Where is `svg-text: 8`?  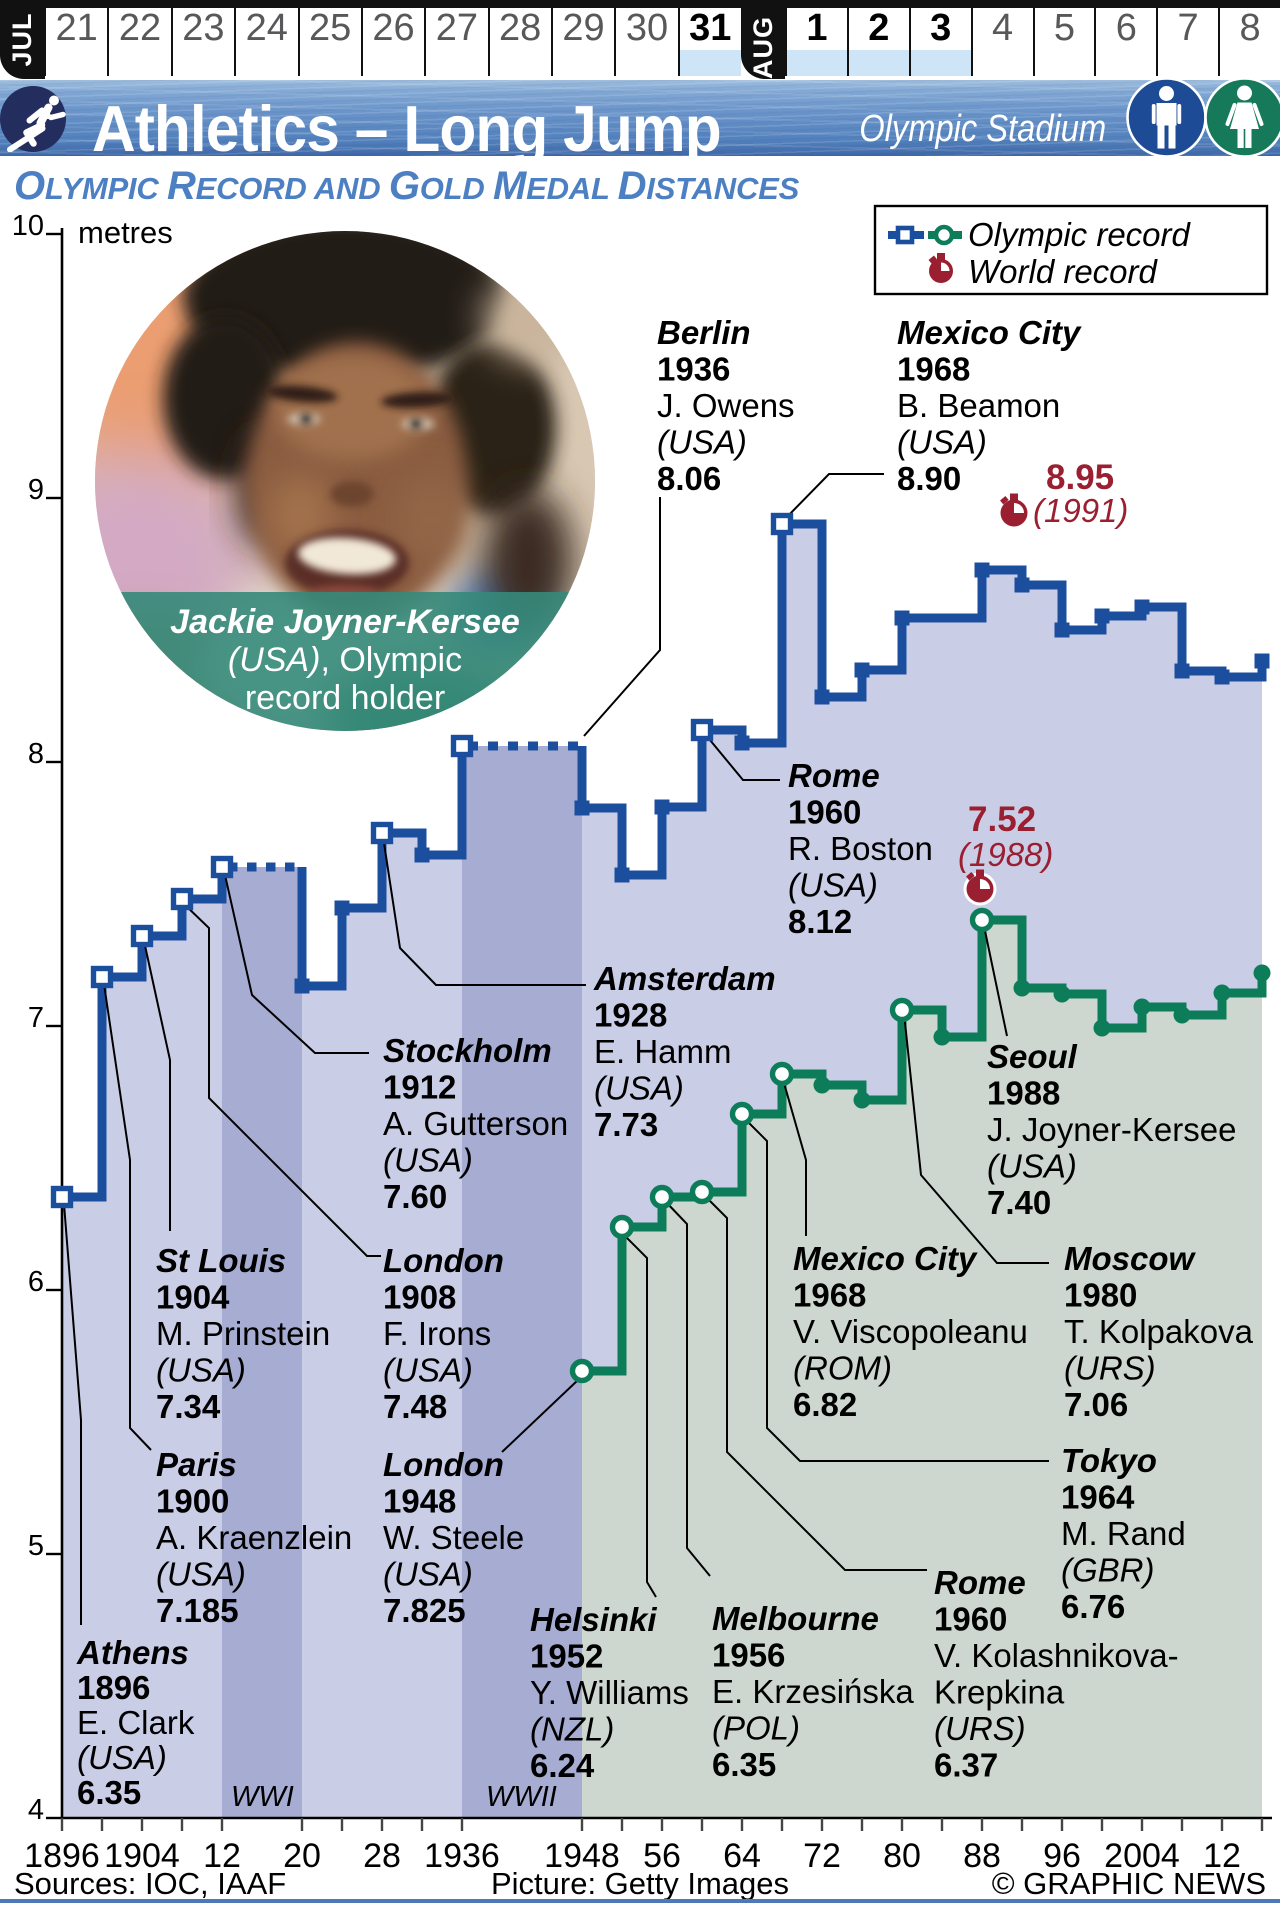
svg-text: 8 is located at coordinates (36, 754).